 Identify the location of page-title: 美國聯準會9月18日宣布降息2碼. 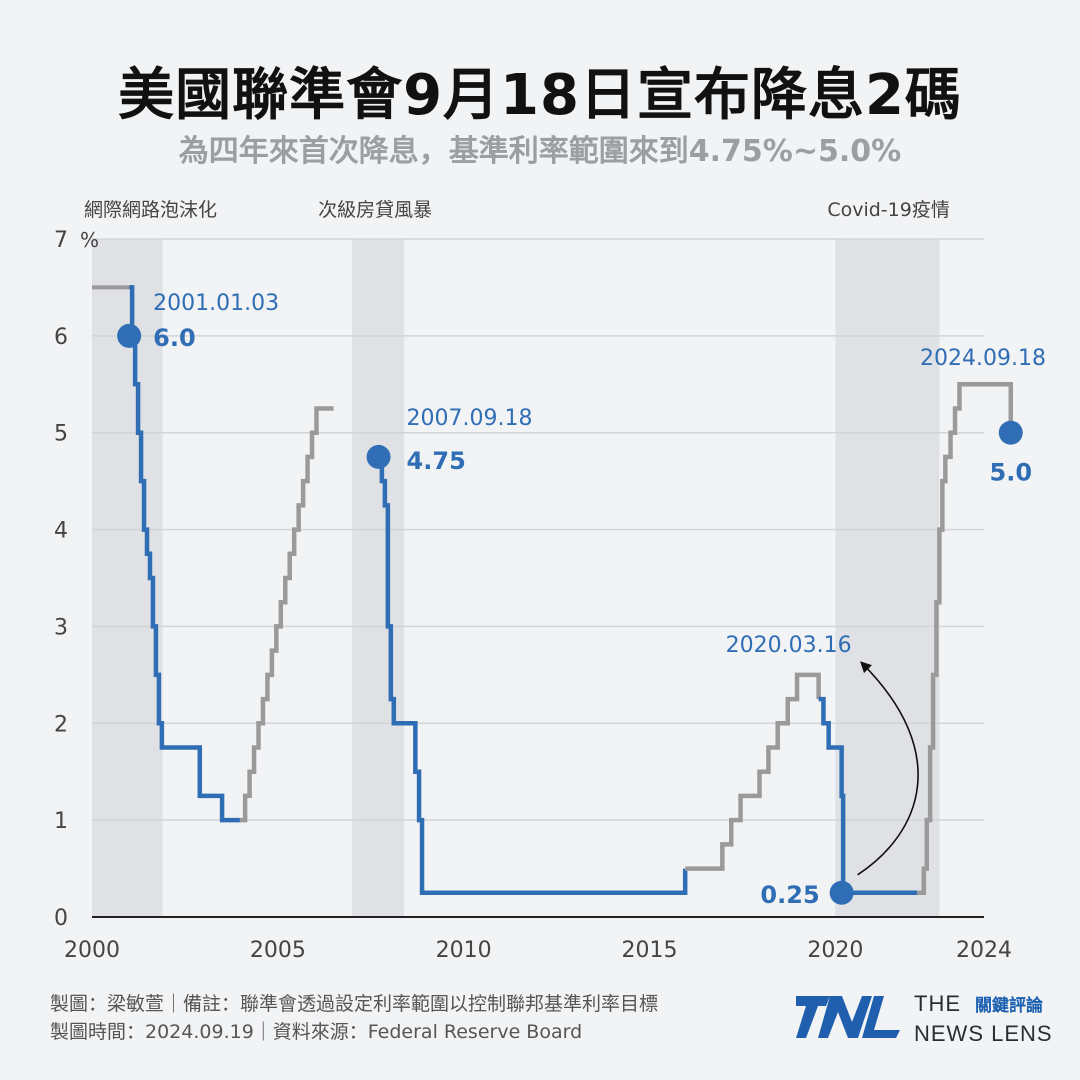
(540, 95).